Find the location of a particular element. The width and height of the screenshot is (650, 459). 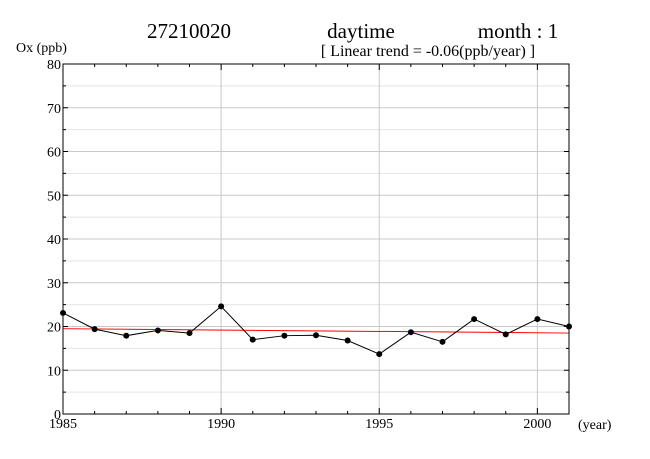

y-tick-label: 0 is located at coordinates (57, 415).